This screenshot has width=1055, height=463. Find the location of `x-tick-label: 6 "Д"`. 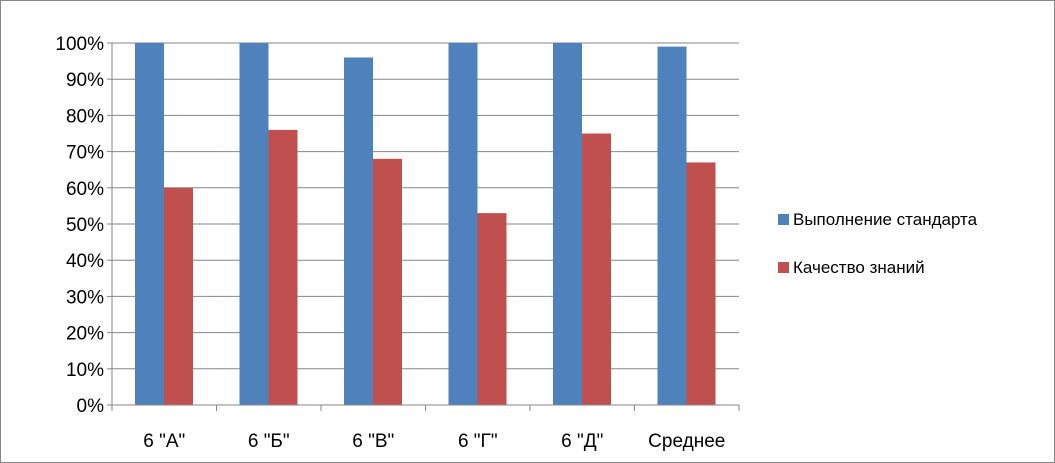

x-tick-label: 6 "Д" is located at coordinates (582, 441).